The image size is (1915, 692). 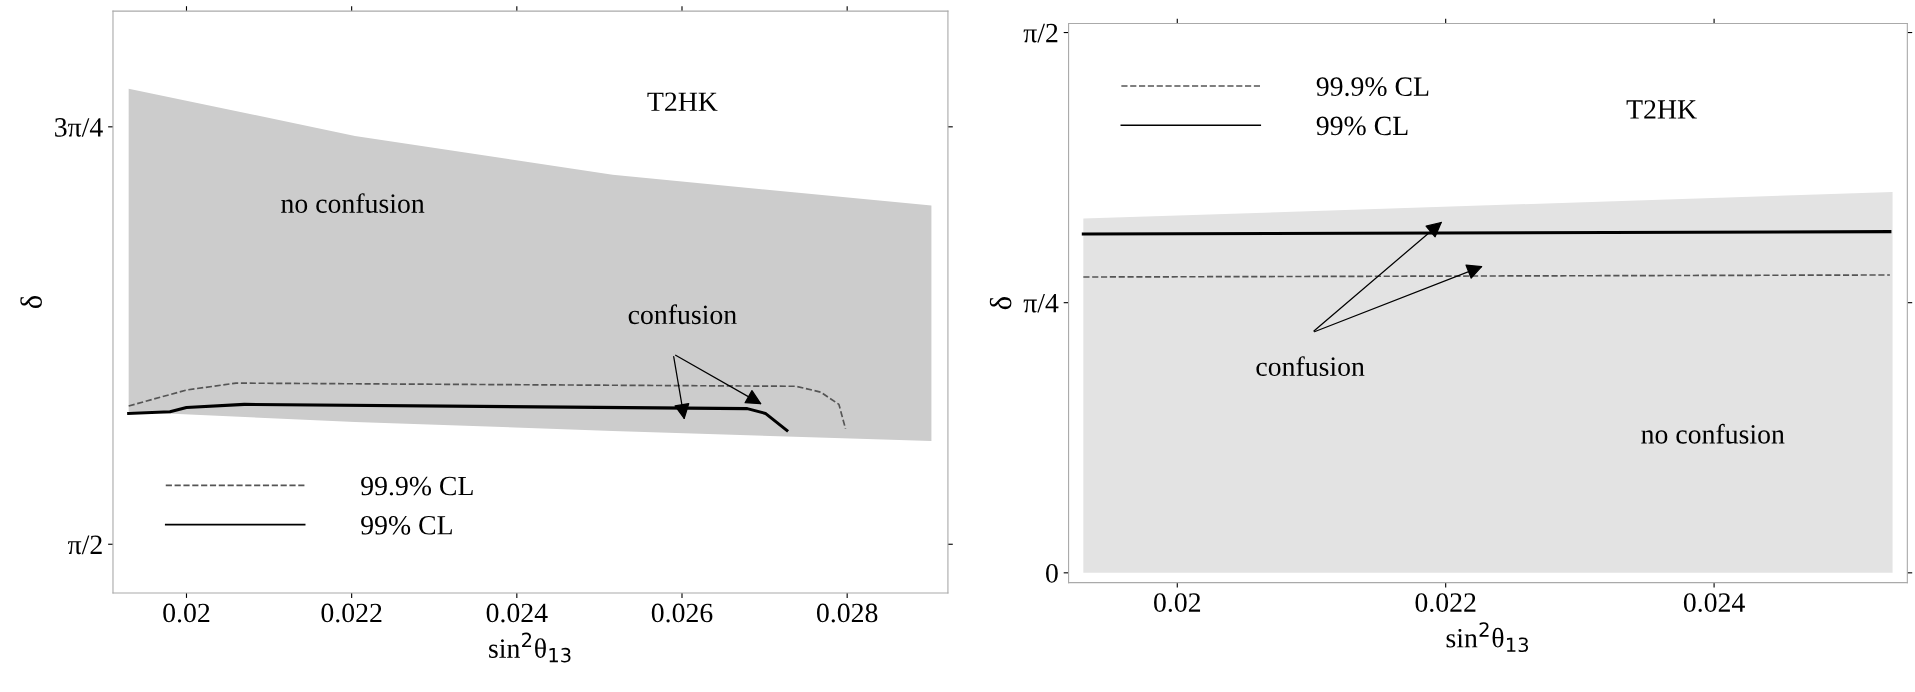 What do you see at coordinates (1041, 303) in the screenshot?
I see `y-tick-label: π/4` at bounding box center [1041, 303].